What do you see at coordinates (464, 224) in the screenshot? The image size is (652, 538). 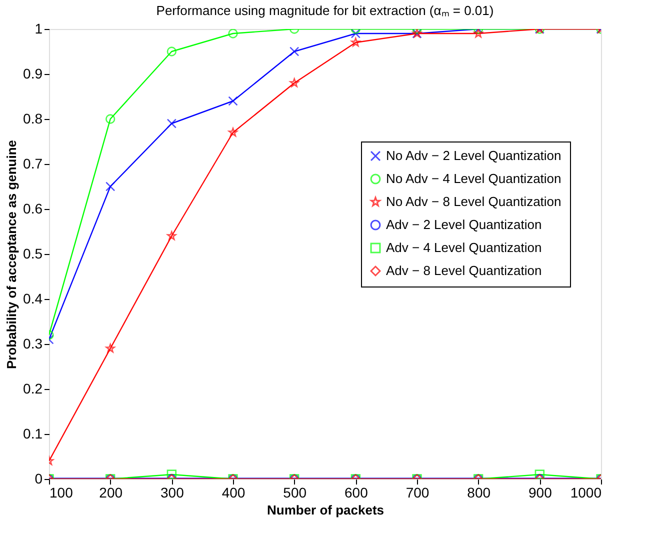 I see `legend-label: Adv − 2 Level Quantization` at bounding box center [464, 224].